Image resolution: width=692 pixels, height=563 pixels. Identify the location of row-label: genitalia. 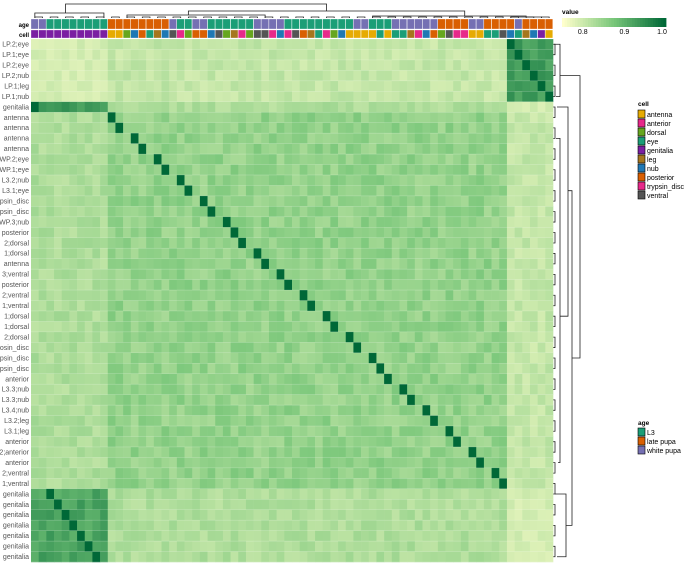
(16, 515).